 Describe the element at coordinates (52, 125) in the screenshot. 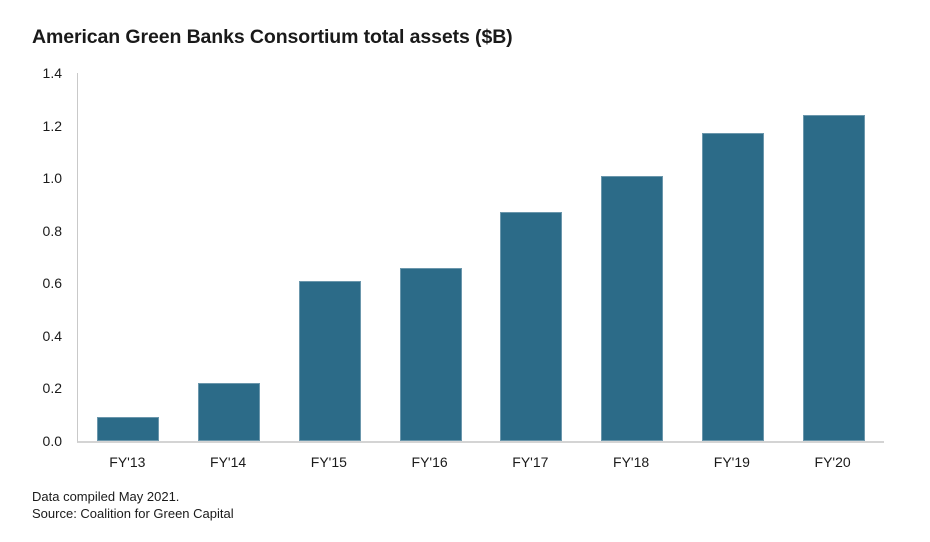

I see `y-tick-label: 1.2` at that location.